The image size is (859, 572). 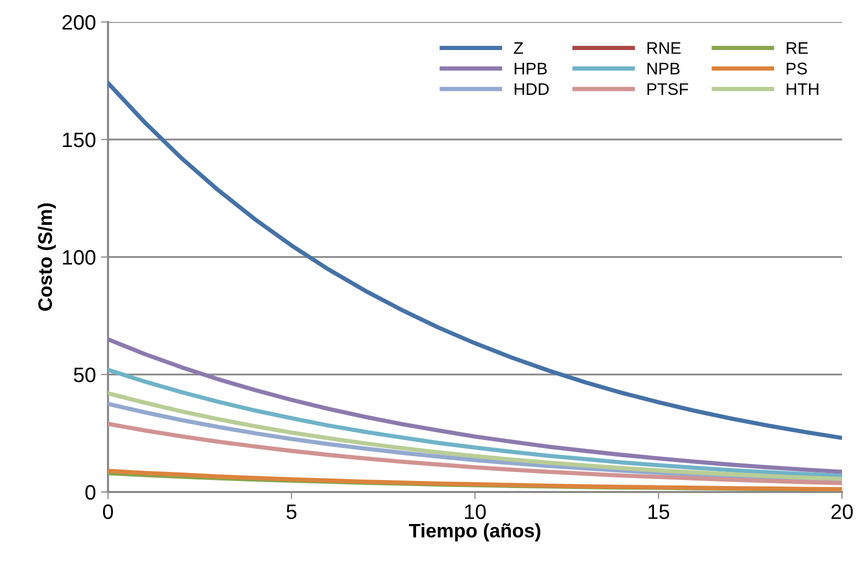 What do you see at coordinates (842, 512) in the screenshot?
I see `x-tick-label: 20` at bounding box center [842, 512].